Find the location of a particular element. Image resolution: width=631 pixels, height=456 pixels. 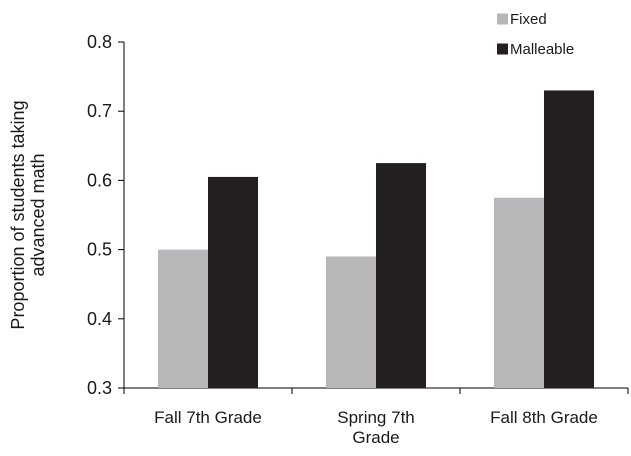

y-axis: 0.3 0.4 0.5 0.6 0.7 0.8 is located at coordinates (105, 215).